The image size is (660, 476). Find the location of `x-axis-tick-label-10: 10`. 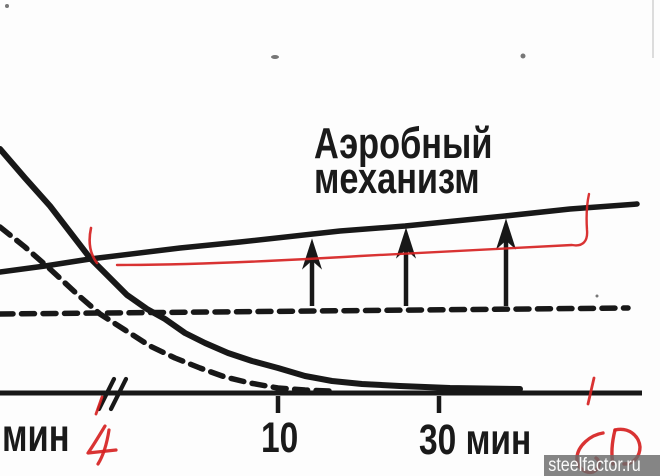

x-axis-tick-label-10: 10 is located at coordinates (280, 438).